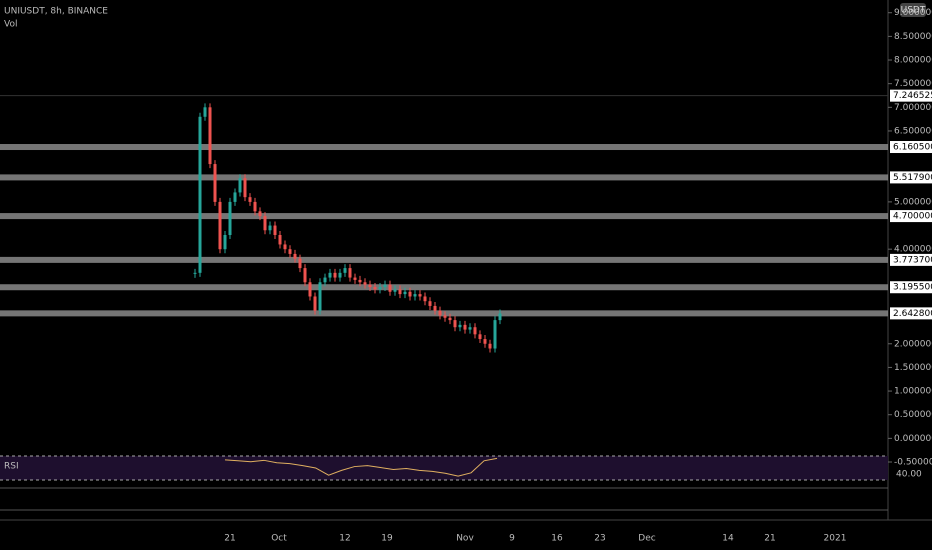 The image size is (932, 550). Describe the element at coordinates (56, 12) in the screenshot. I see `symbol-title: UNIUSDT, 8h, BINANCE` at that location.